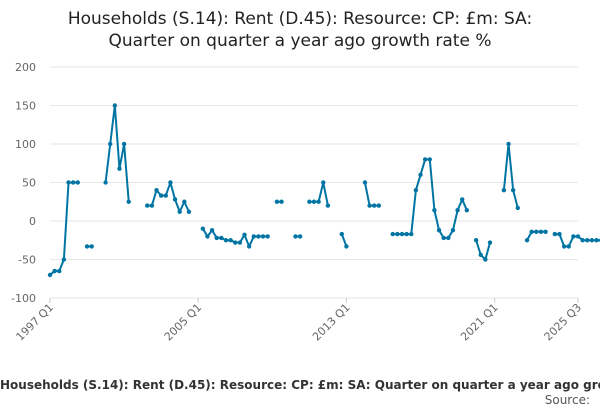  I want to click on x-tick-label: 2021 Q1, so click(479, 322).